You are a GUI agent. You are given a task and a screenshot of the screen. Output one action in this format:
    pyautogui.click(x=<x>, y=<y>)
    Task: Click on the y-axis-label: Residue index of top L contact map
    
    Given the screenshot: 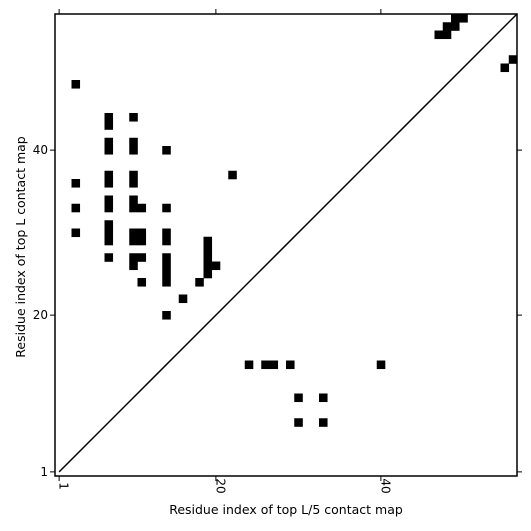 What is the action you would take?
    pyautogui.click(x=20, y=246)
    